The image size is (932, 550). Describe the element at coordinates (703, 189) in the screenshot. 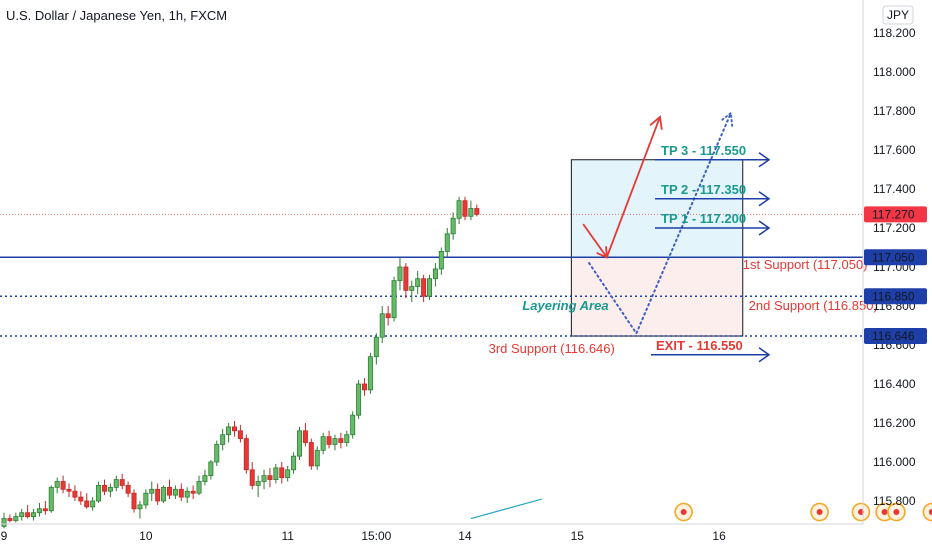

I see `target-label: TP 2 - 117.350` at that location.